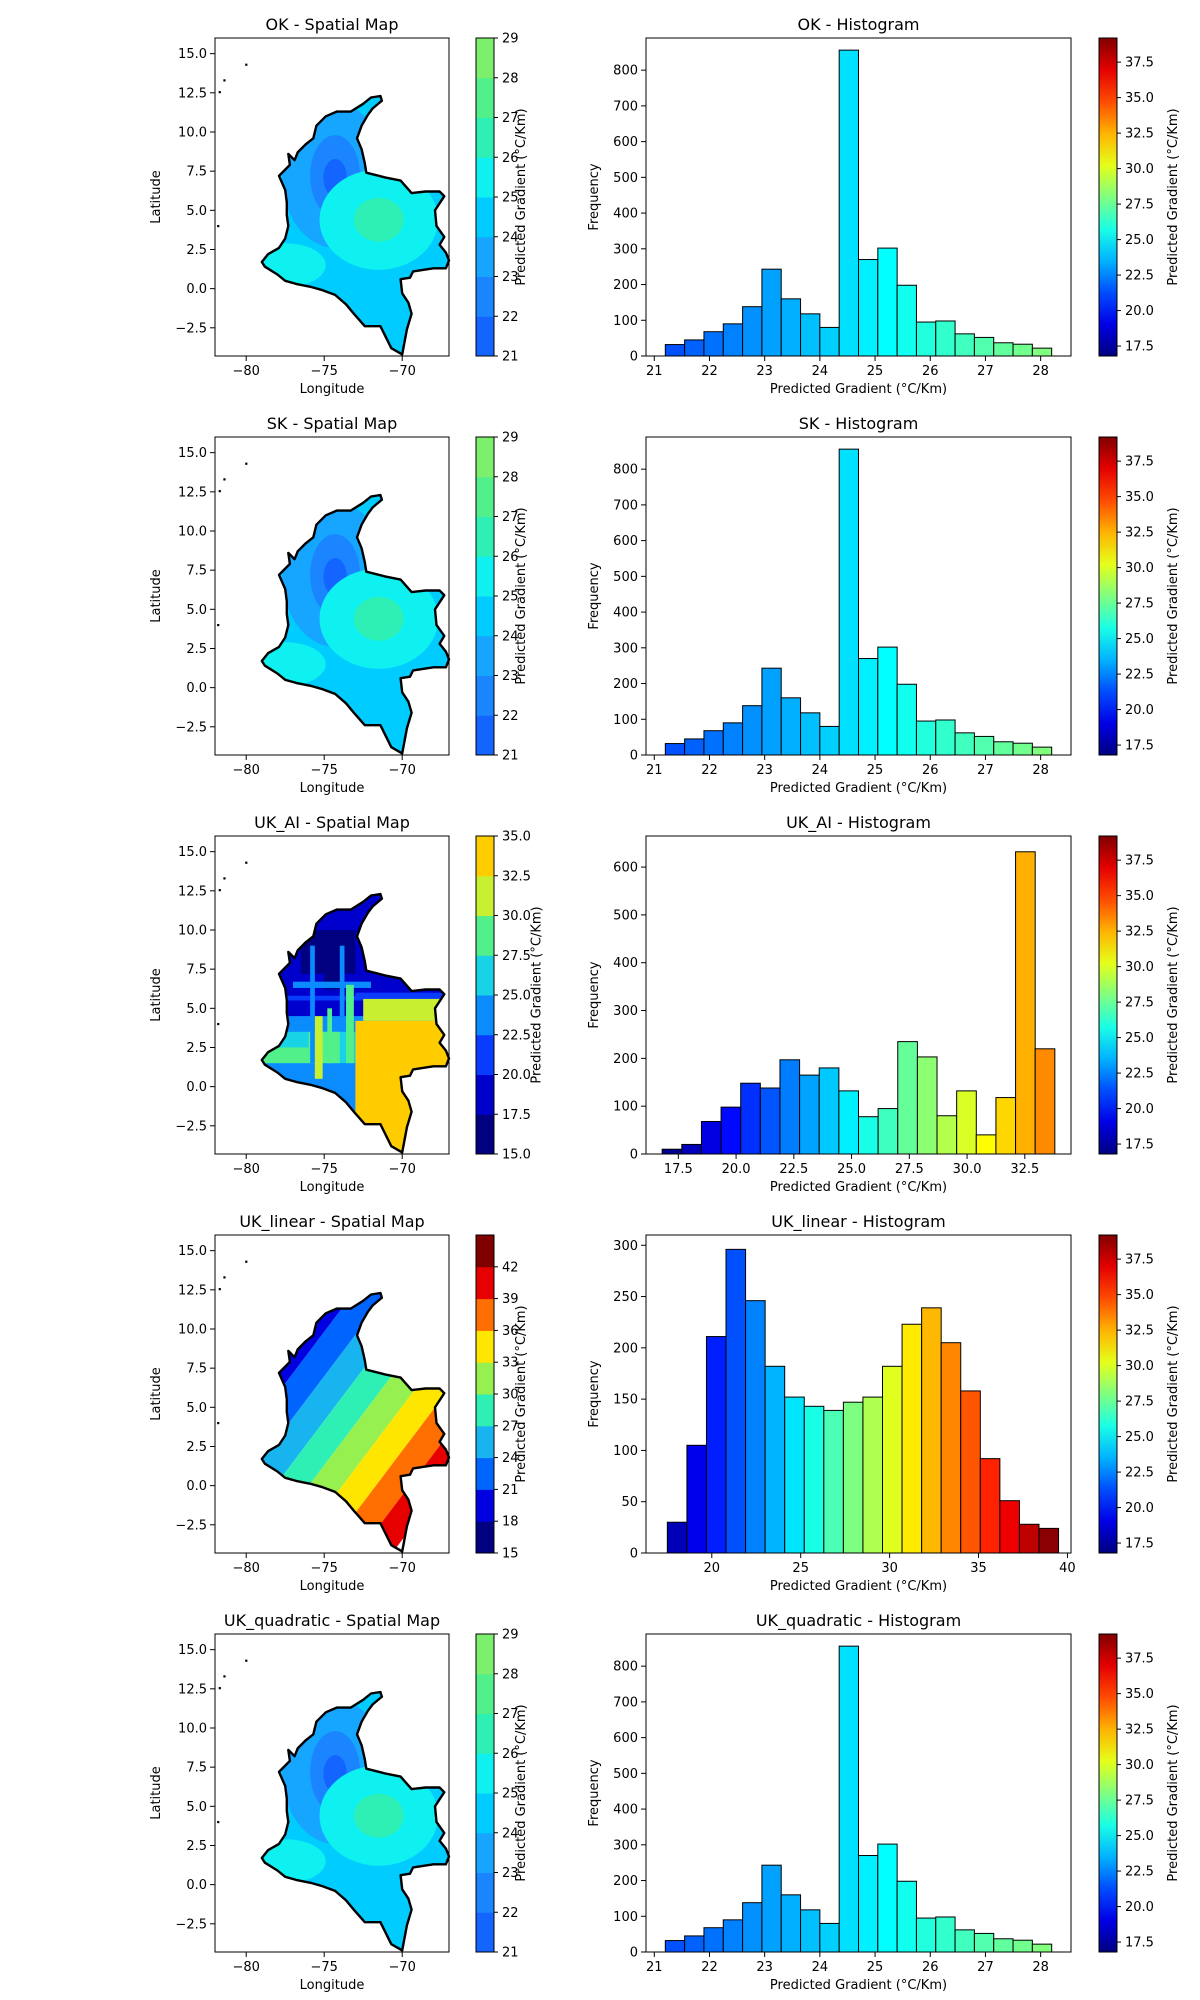 Image resolution: width=1200 pixels, height=2000 pixels. I want to click on histogram-title: OK - Histogram, so click(858, 24).